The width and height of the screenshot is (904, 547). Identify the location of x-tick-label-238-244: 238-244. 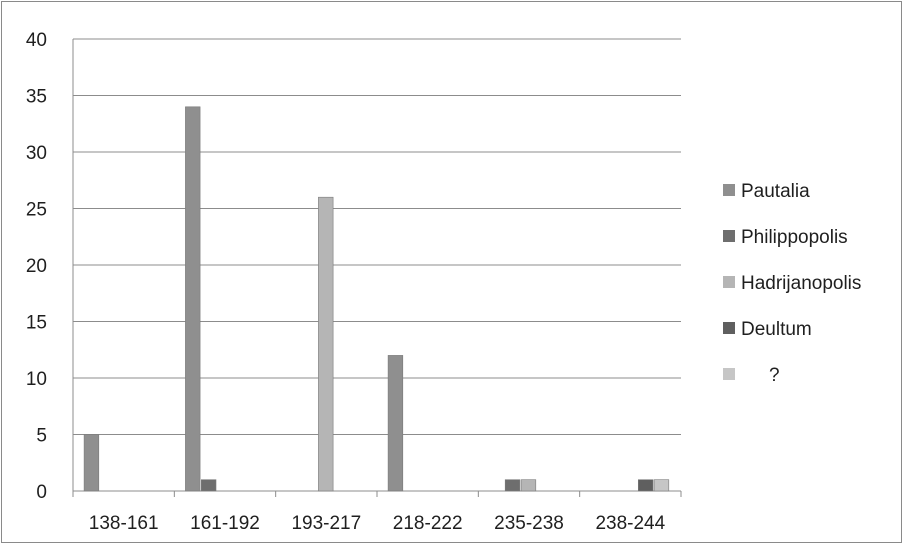
(630, 523).